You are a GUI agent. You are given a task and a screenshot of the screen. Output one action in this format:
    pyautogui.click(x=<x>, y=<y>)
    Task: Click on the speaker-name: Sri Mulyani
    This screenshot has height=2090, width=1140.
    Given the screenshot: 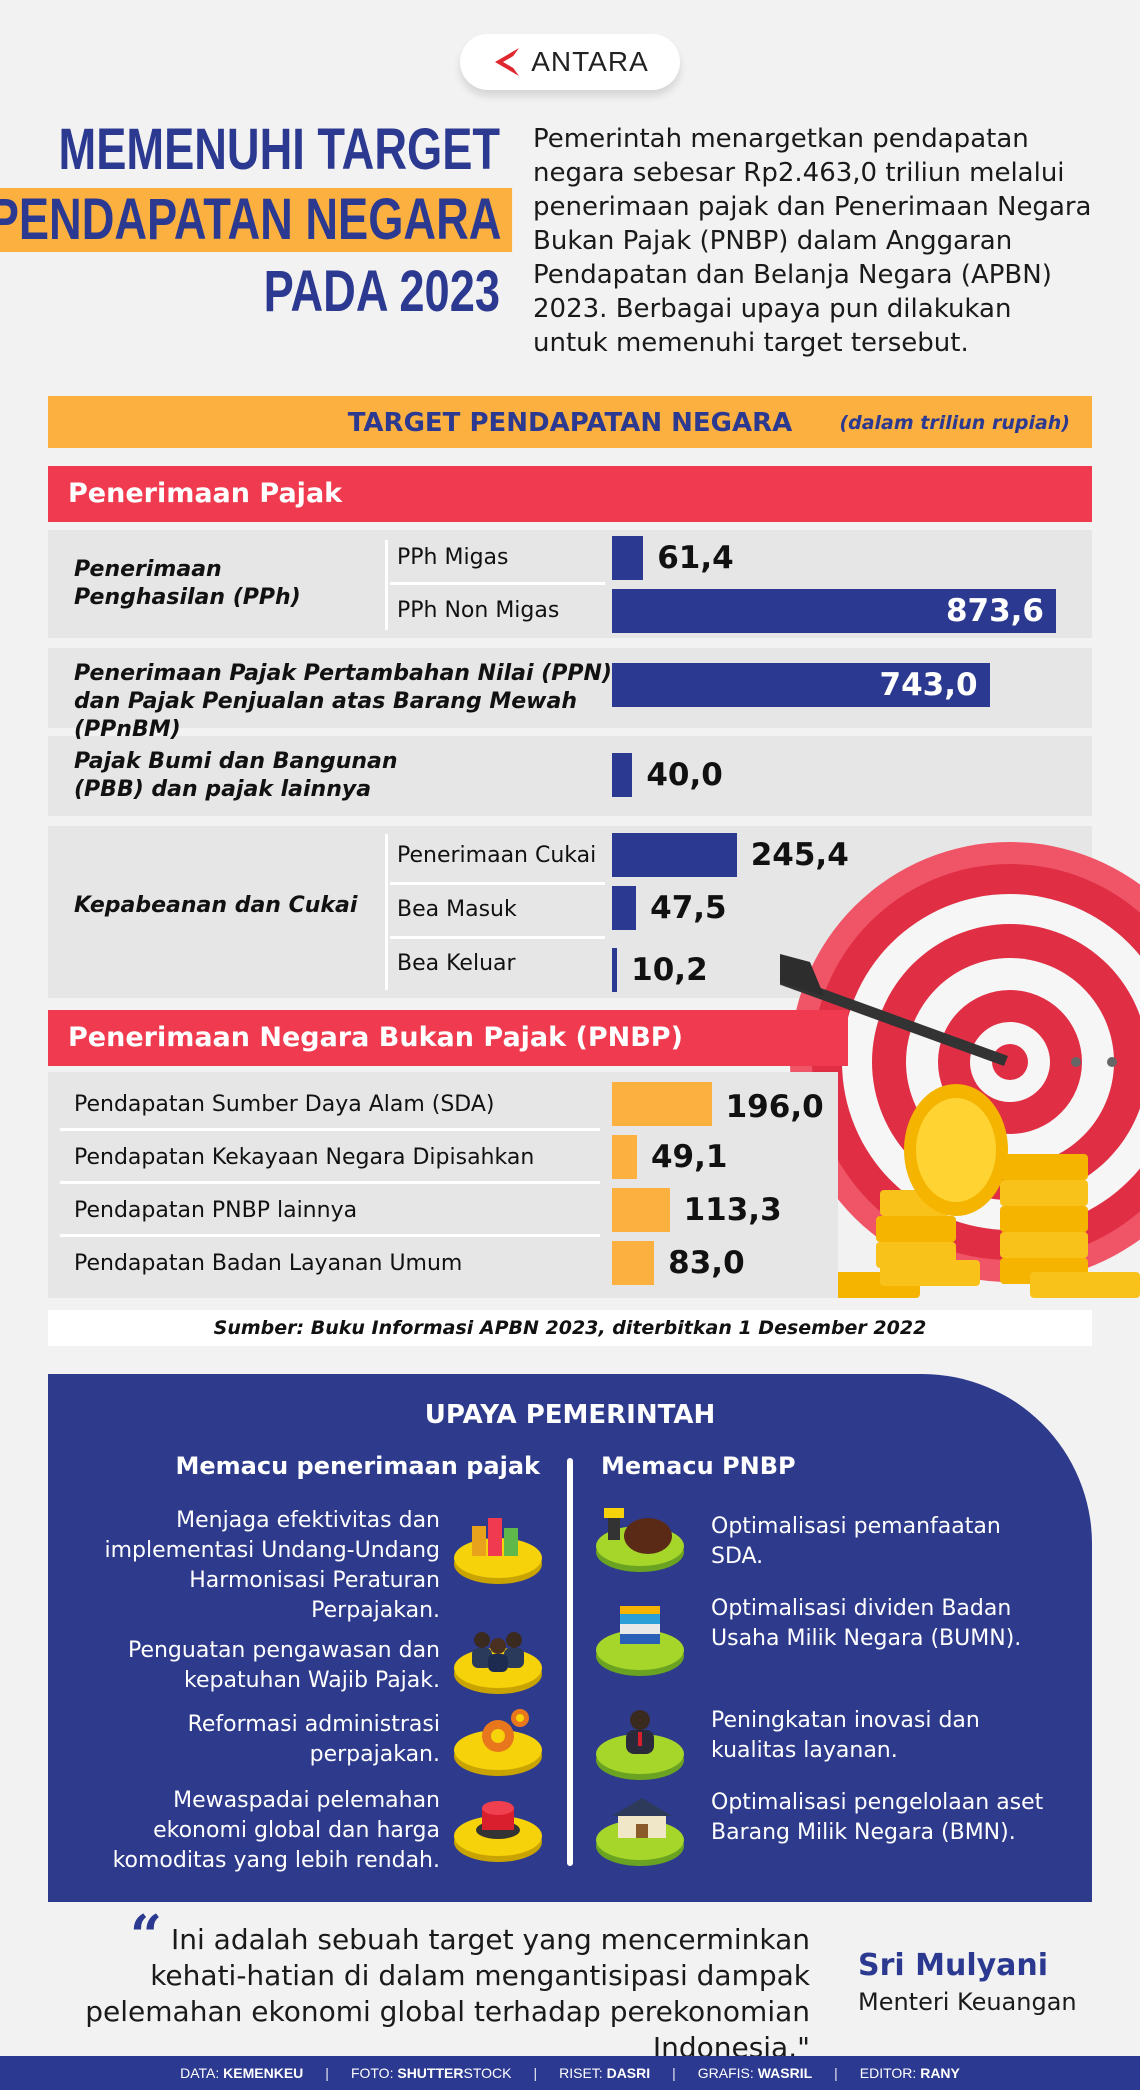 What is the action you would take?
    pyautogui.click(x=953, y=1965)
    